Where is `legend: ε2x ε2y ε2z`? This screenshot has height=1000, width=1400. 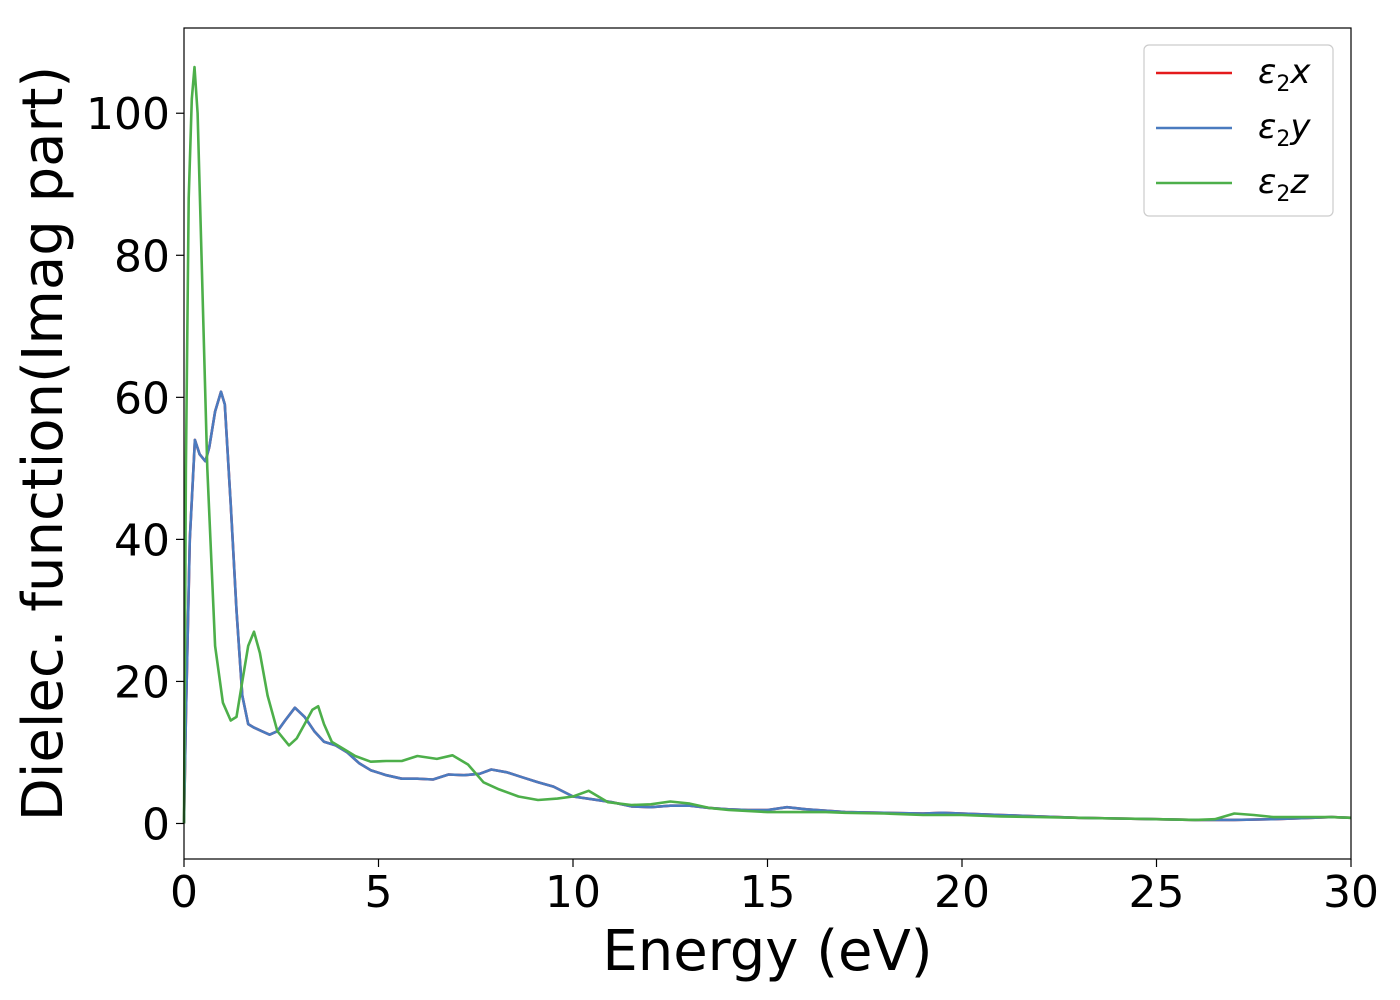
legend: ε2x ε2y ε2z is located at coordinates (1238, 130).